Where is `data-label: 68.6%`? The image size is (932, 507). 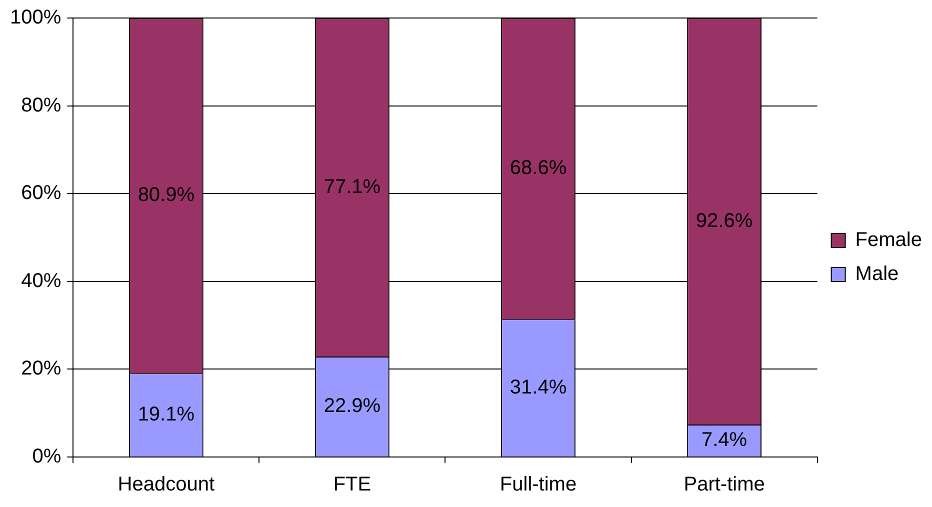
data-label: 68.6% is located at coordinates (538, 168).